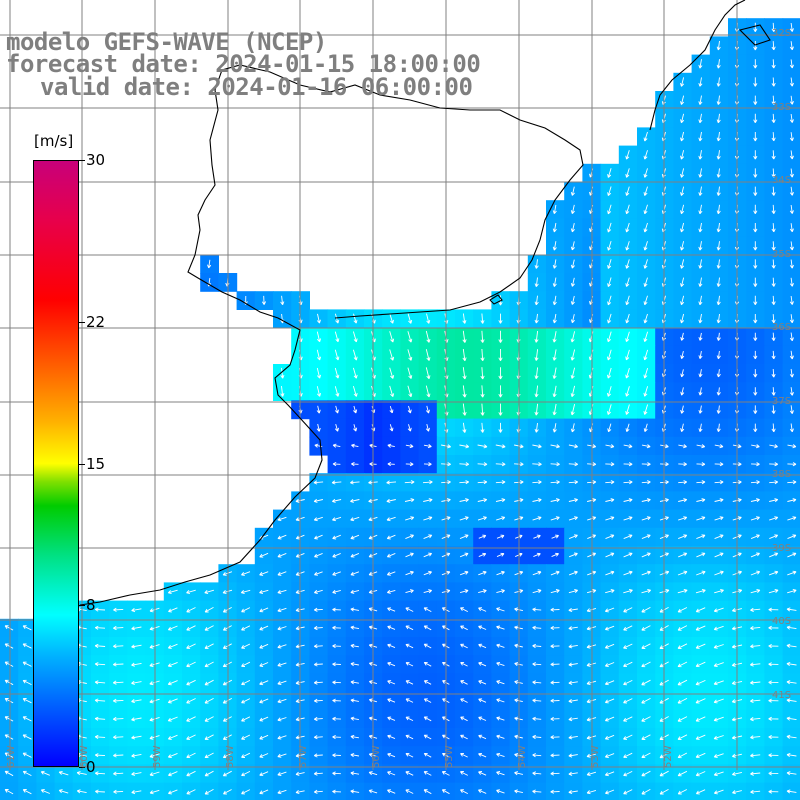  What do you see at coordinates (166, 42) in the screenshot?
I see `map-title: modelo GEFS-WAVE (NCEP)` at bounding box center [166, 42].